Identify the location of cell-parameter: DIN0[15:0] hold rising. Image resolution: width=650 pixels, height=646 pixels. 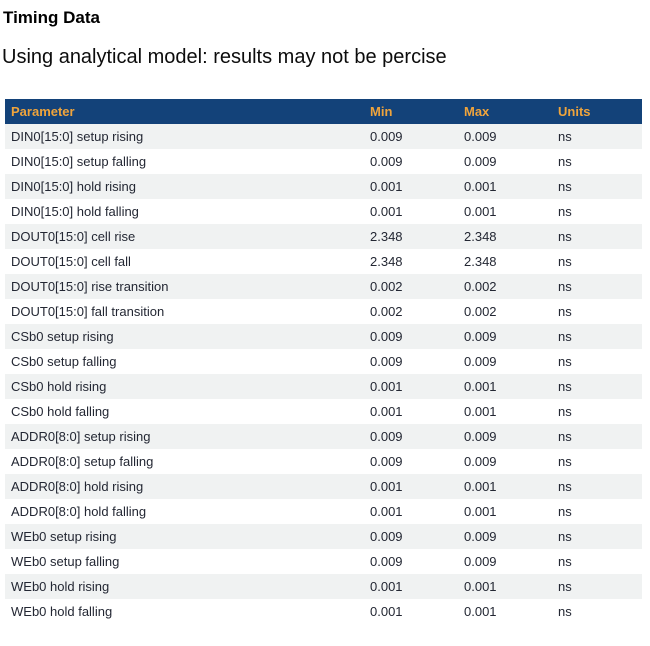
(74, 186).